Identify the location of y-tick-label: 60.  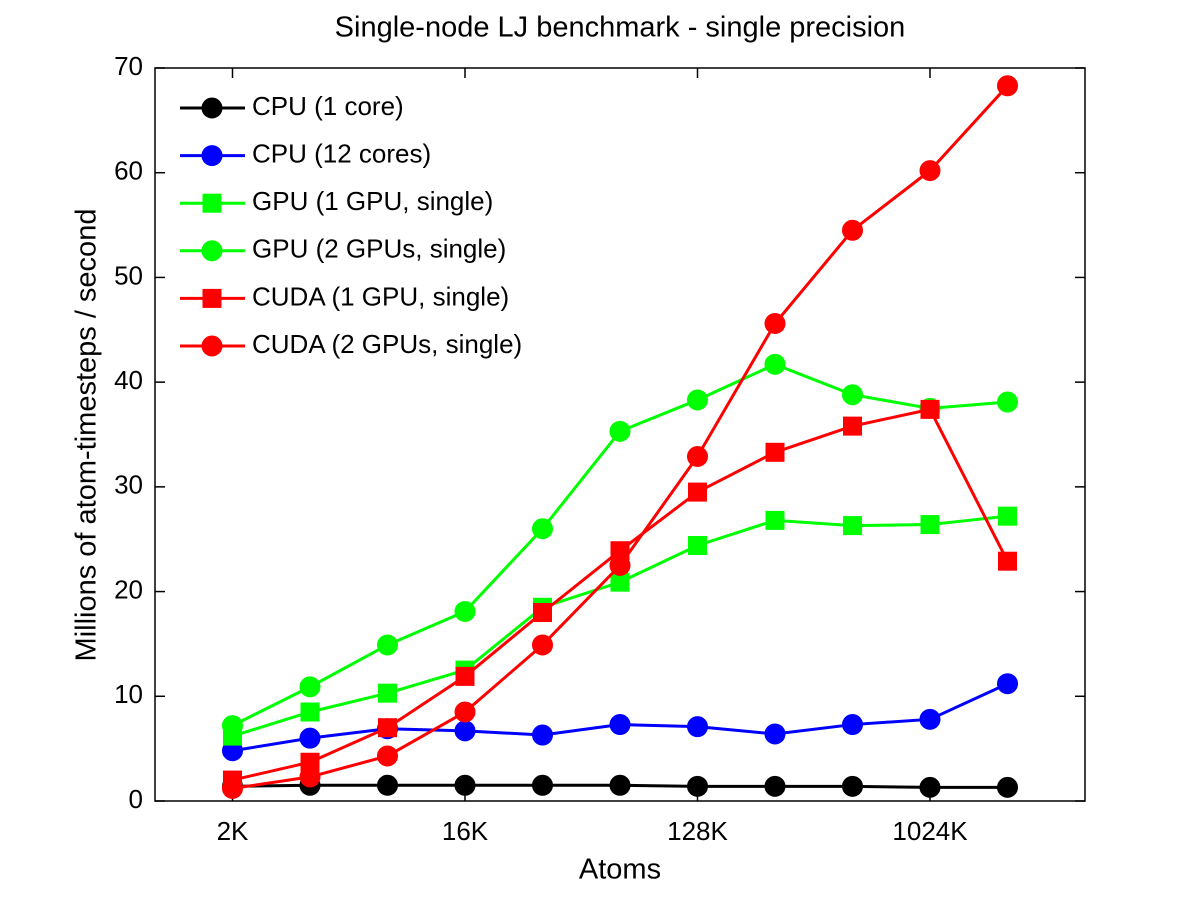
(128, 171).